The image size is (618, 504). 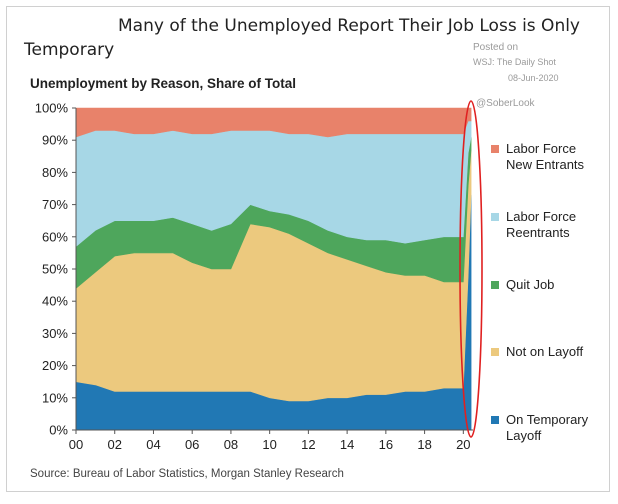 I want to click on legend-item-new-entrants: Labor Force New Entrants, so click(x=538, y=156).